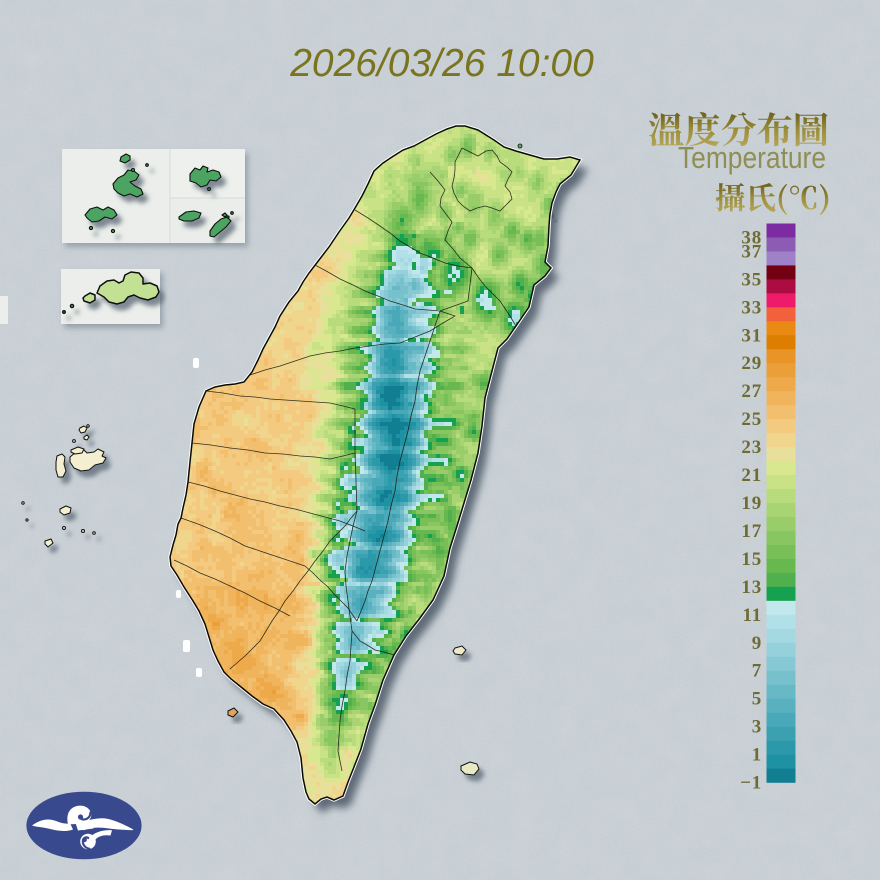  What do you see at coordinates (757, 755) in the screenshot?
I see `svg-text: 1` at bounding box center [757, 755].